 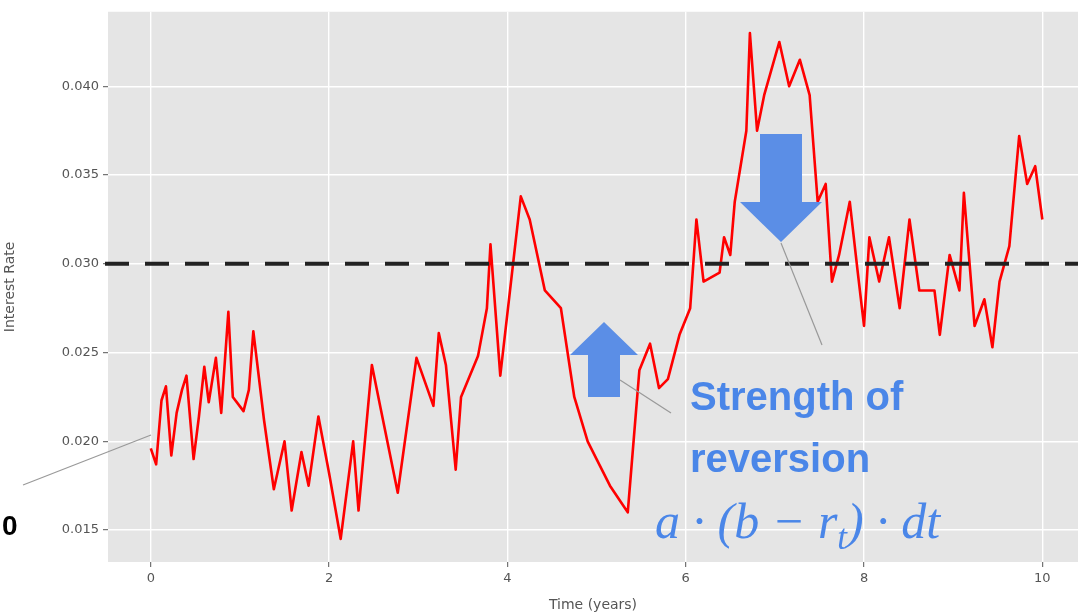 What do you see at coordinates (150, 578) in the screenshot?
I see `x-tick-label: 0` at bounding box center [150, 578].